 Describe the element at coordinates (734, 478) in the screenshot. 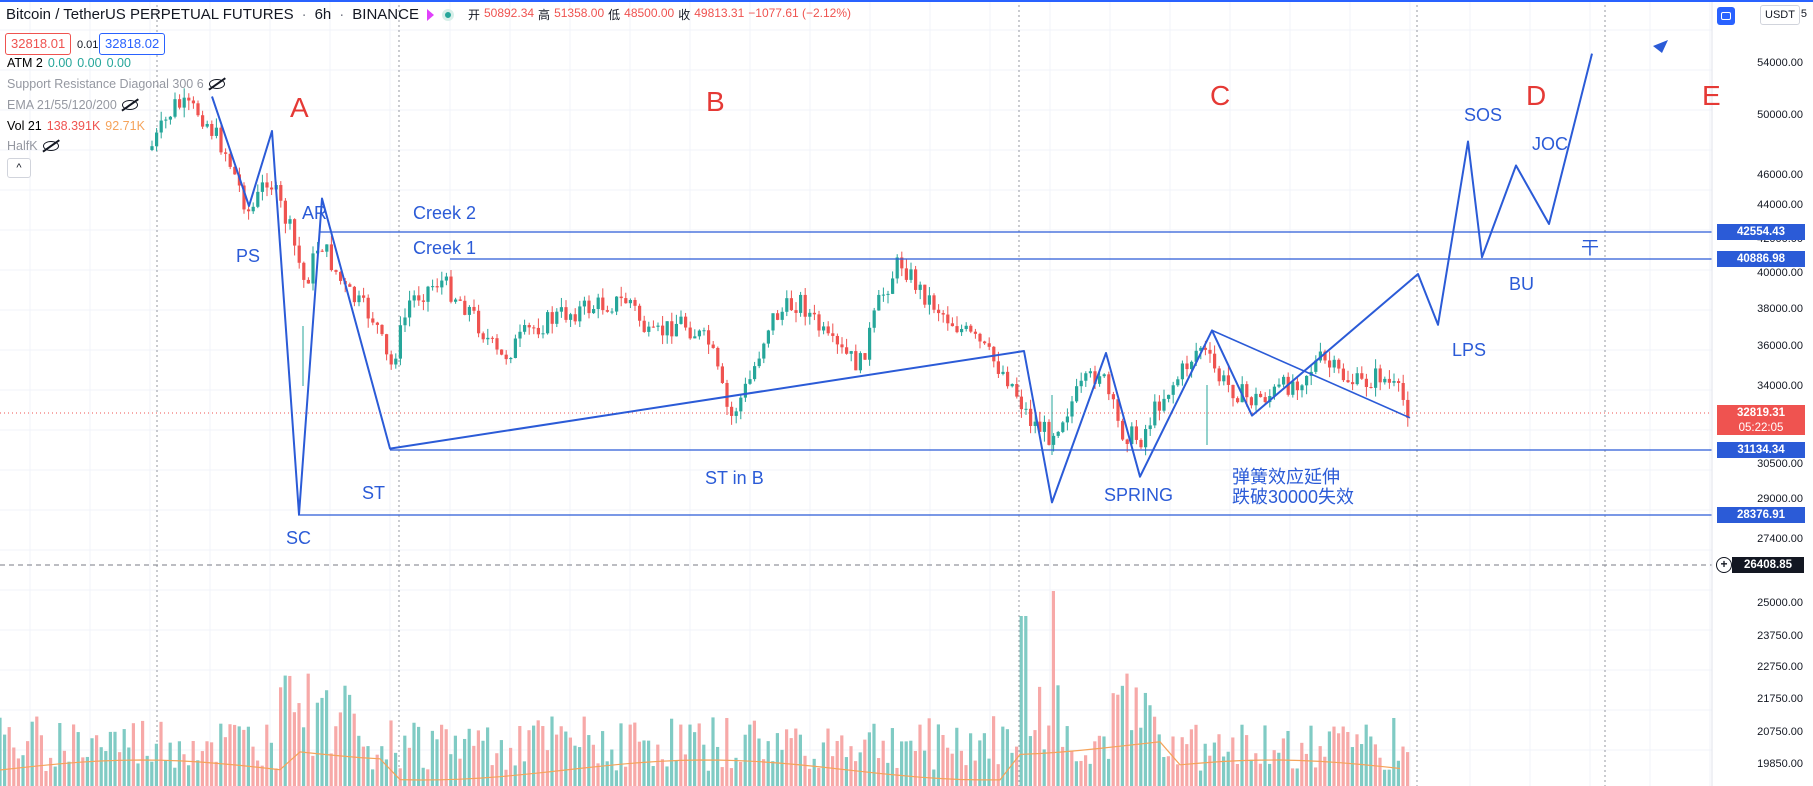

I see `event-label-st-in-b: ST in B` at that location.